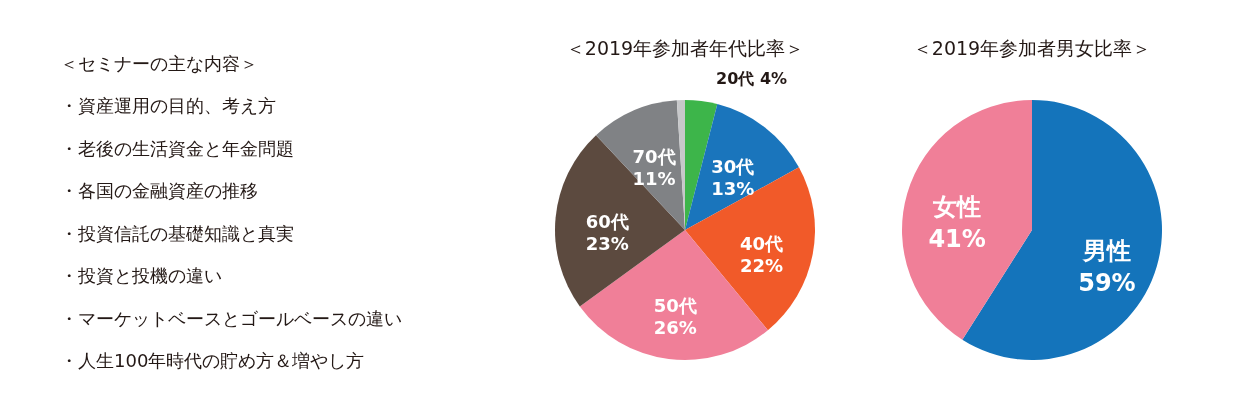 The height and width of the screenshot is (411, 1241). Describe the element at coordinates (957, 207) in the screenshot. I see `slice-label: 女性` at that location.